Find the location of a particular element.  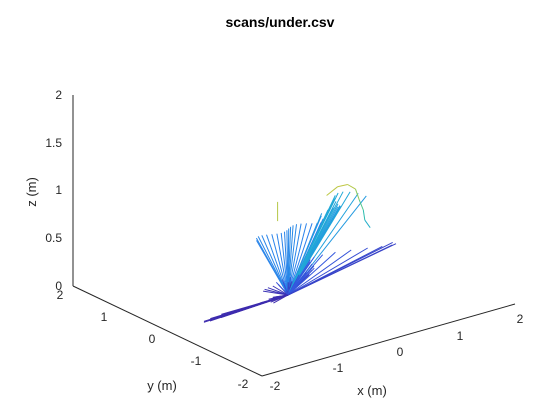

z-axis-label: z (m) is located at coordinates (31, 192).